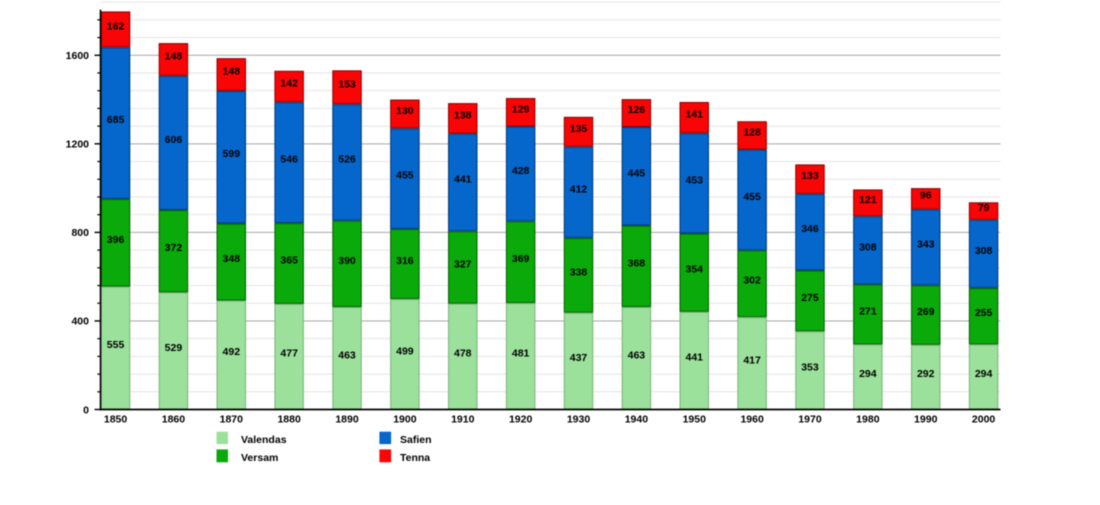  What do you see at coordinates (405, 351) in the screenshot?
I see `svg-text: 499` at bounding box center [405, 351].